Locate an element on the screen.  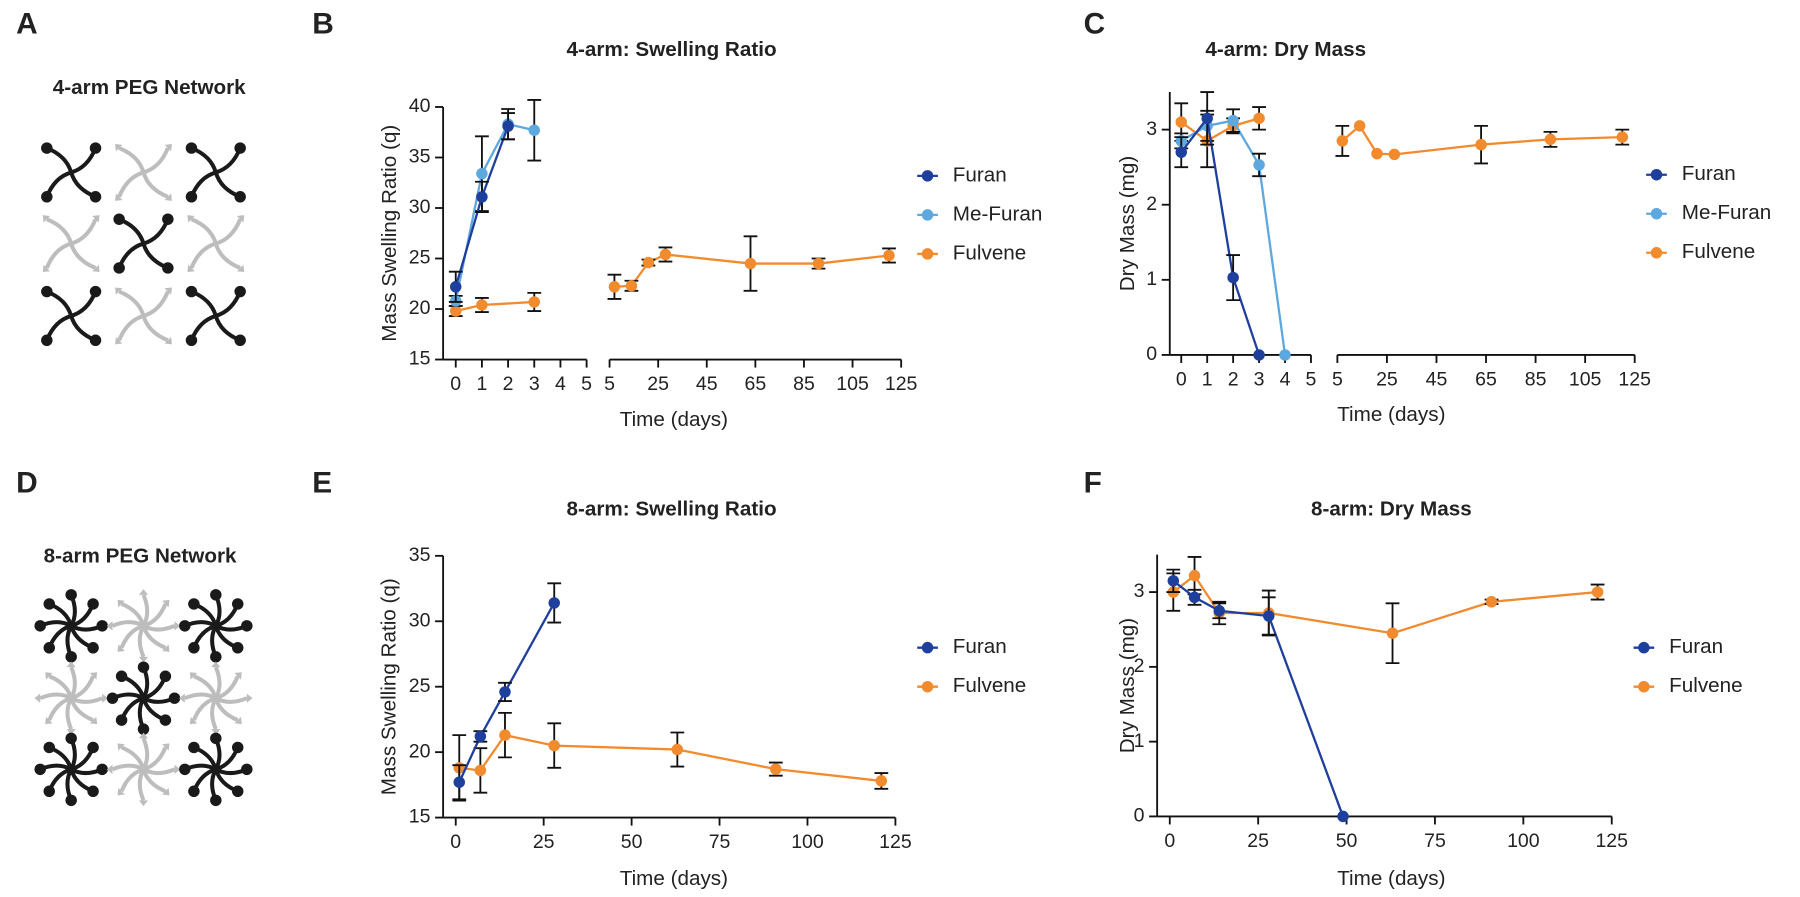
legend-label: Me-Furan is located at coordinates (1727, 212).